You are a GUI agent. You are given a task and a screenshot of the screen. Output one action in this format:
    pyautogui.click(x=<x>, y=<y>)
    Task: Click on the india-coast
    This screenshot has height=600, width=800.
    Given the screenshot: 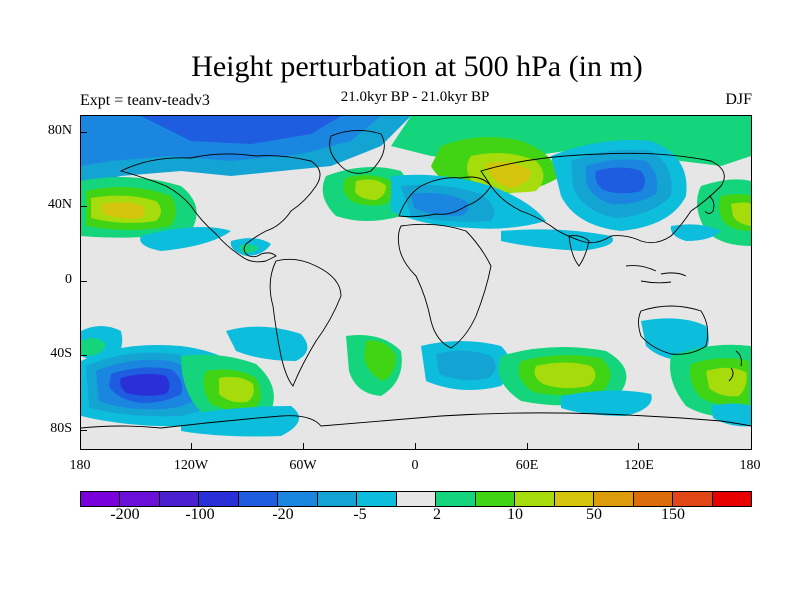 What is the action you would take?
    pyautogui.click(x=579, y=251)
    